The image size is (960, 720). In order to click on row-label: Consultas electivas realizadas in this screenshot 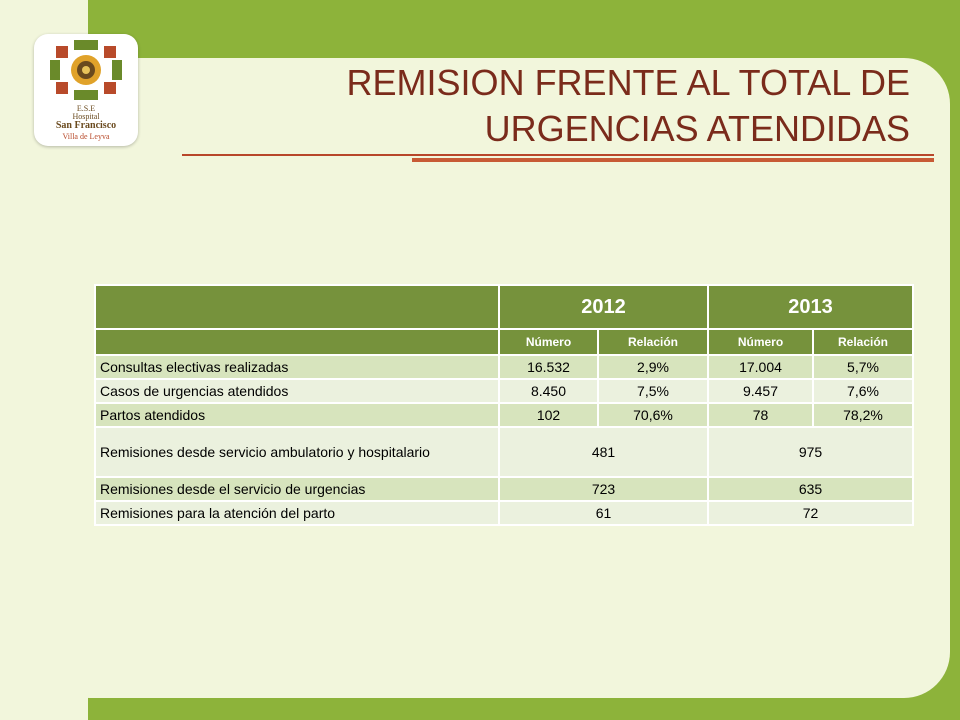, I will do `click(297, 367)`.